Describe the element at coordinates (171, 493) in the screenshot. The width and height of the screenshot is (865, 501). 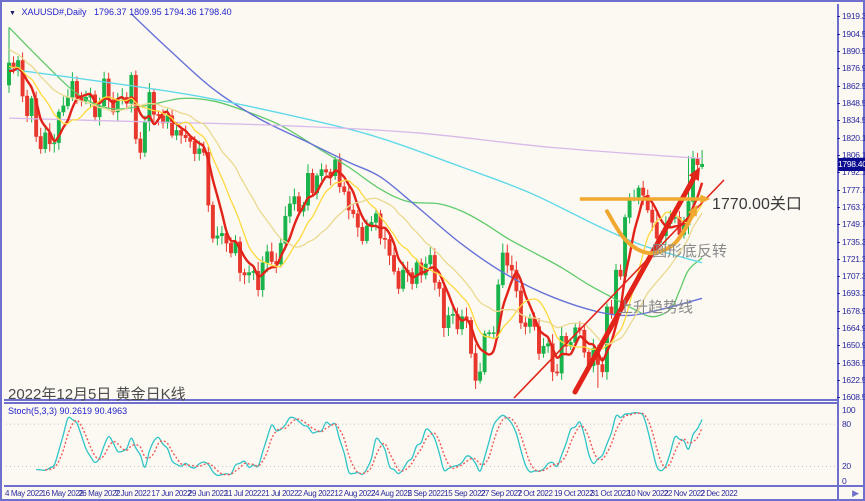
I see `date-axis-label: 17 Jun 2022` at that location.